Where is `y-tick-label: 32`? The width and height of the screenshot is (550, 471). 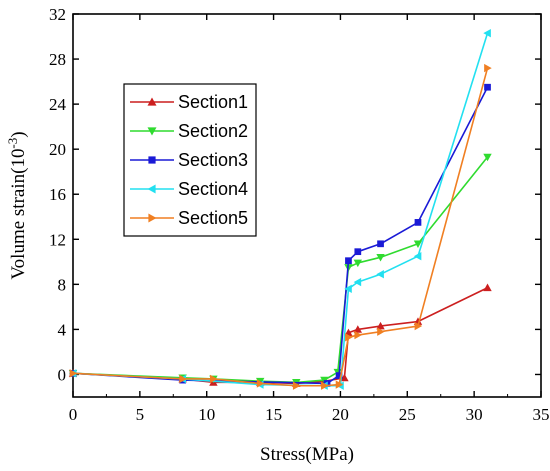 y-tick-label: 32 is located at coordinates (57, 14).